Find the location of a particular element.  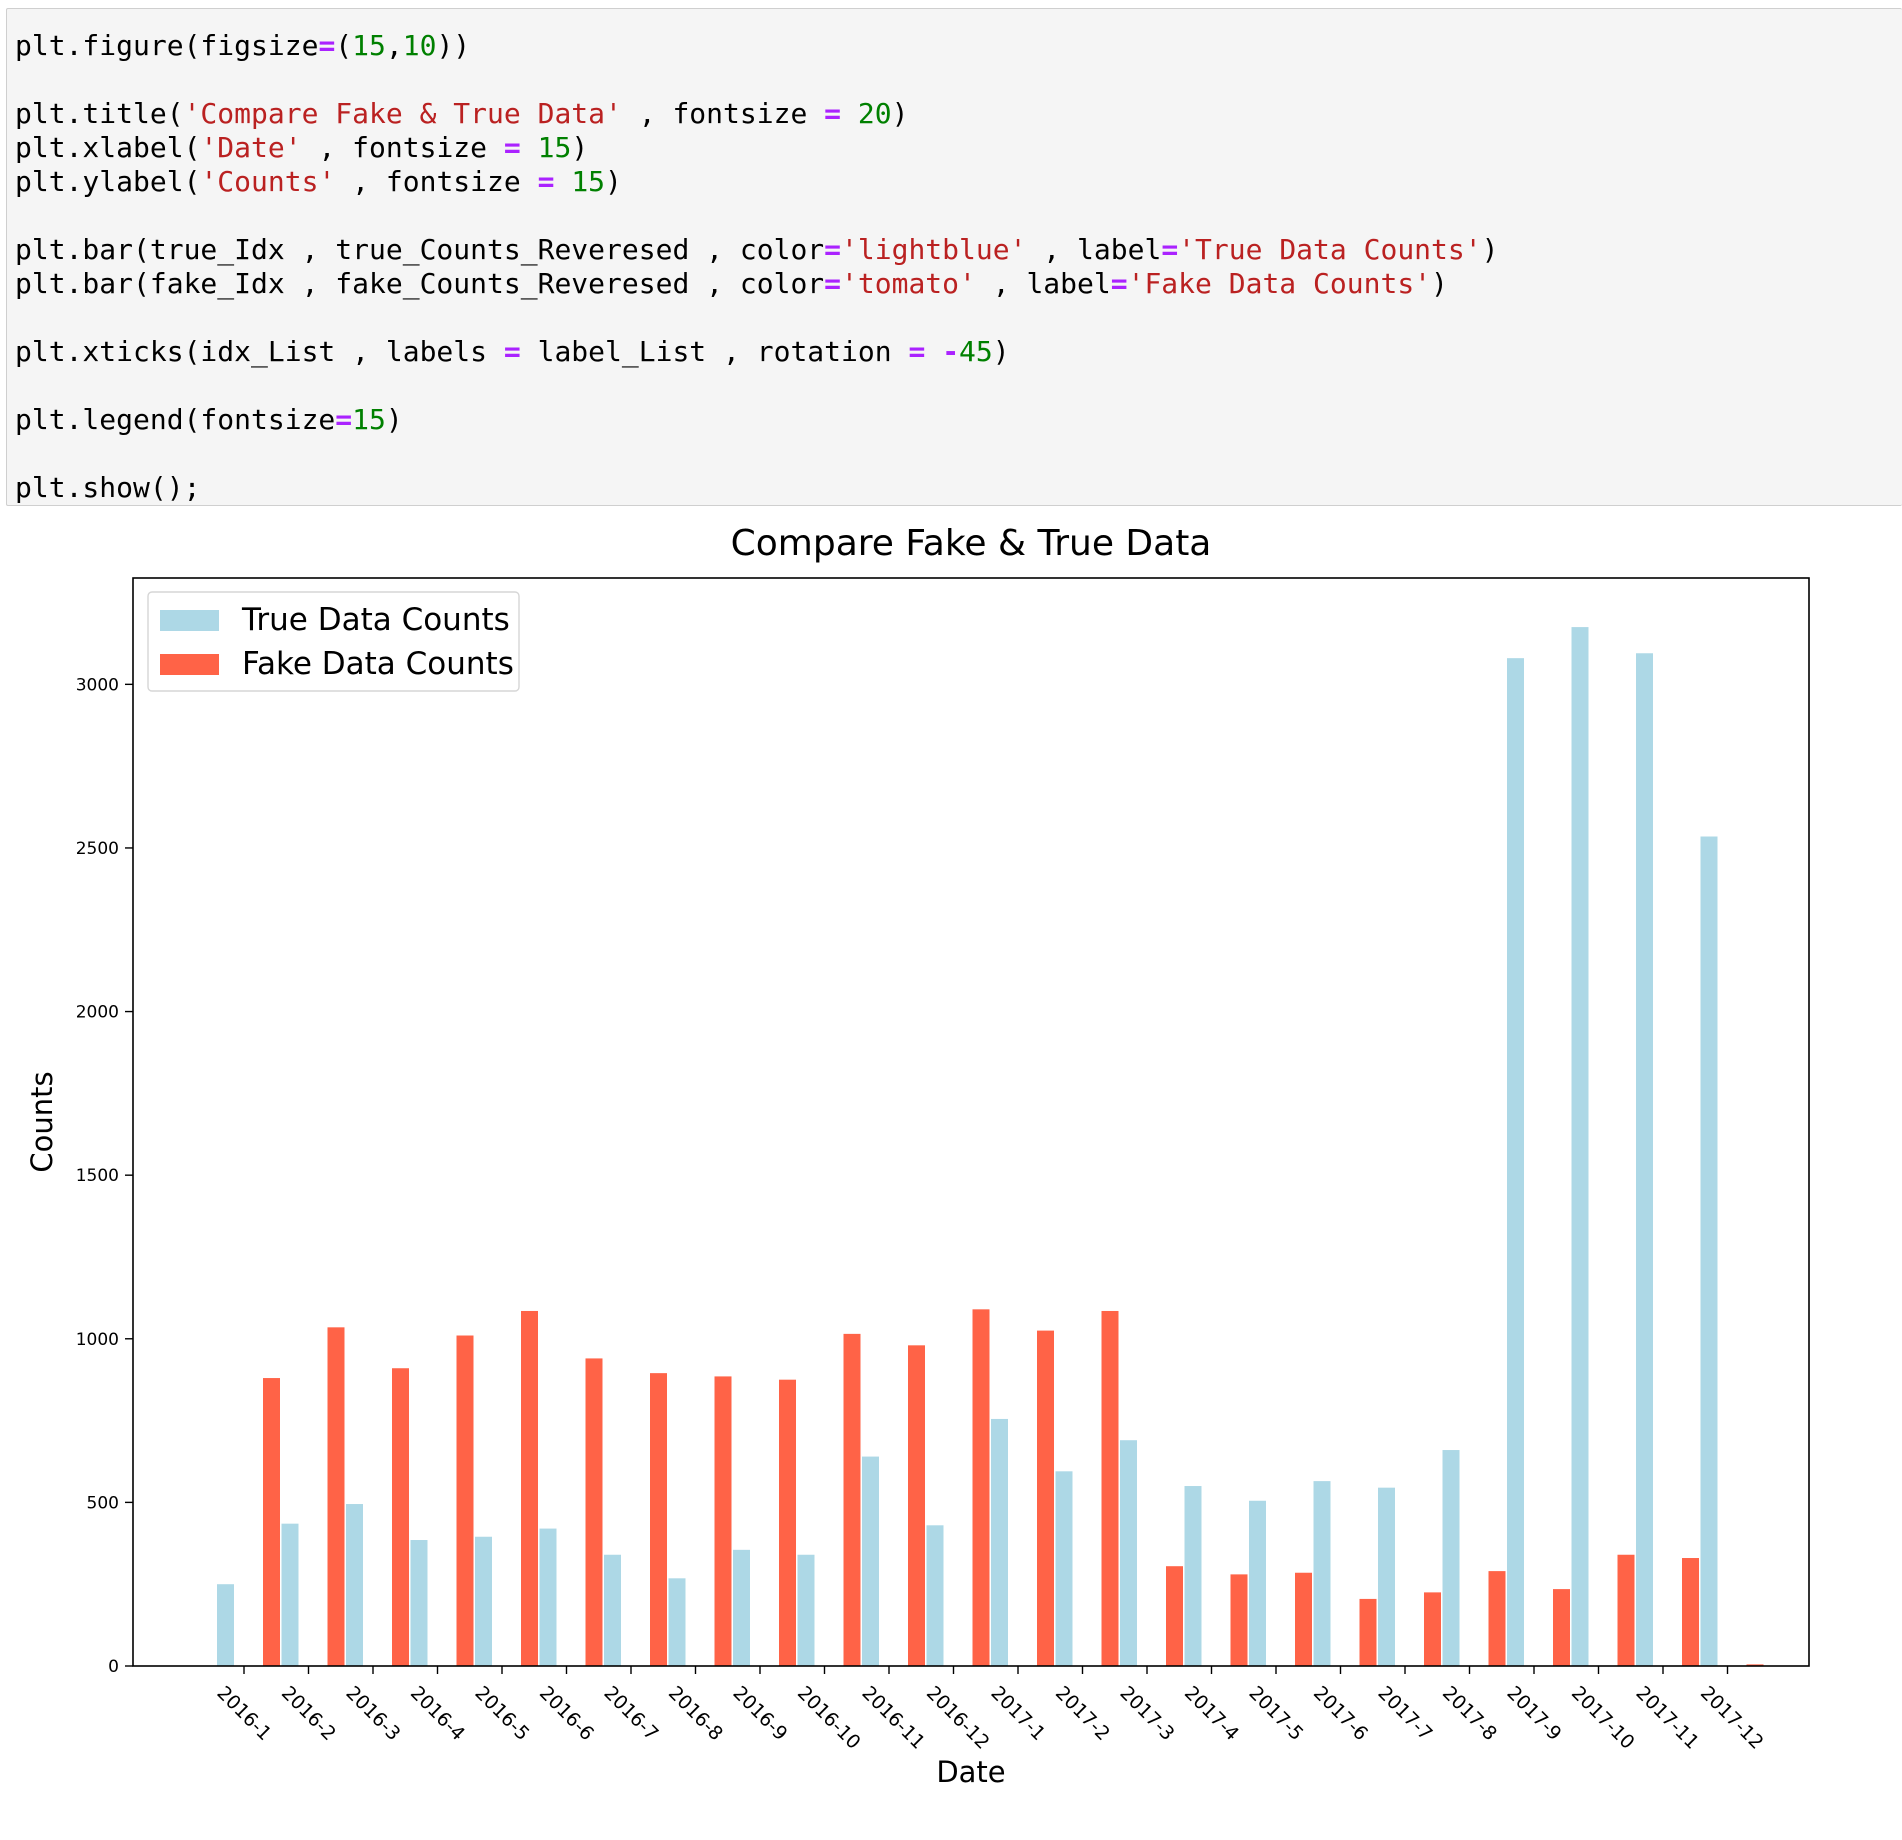

code-token: 10 is located at coordinates (419, 45).